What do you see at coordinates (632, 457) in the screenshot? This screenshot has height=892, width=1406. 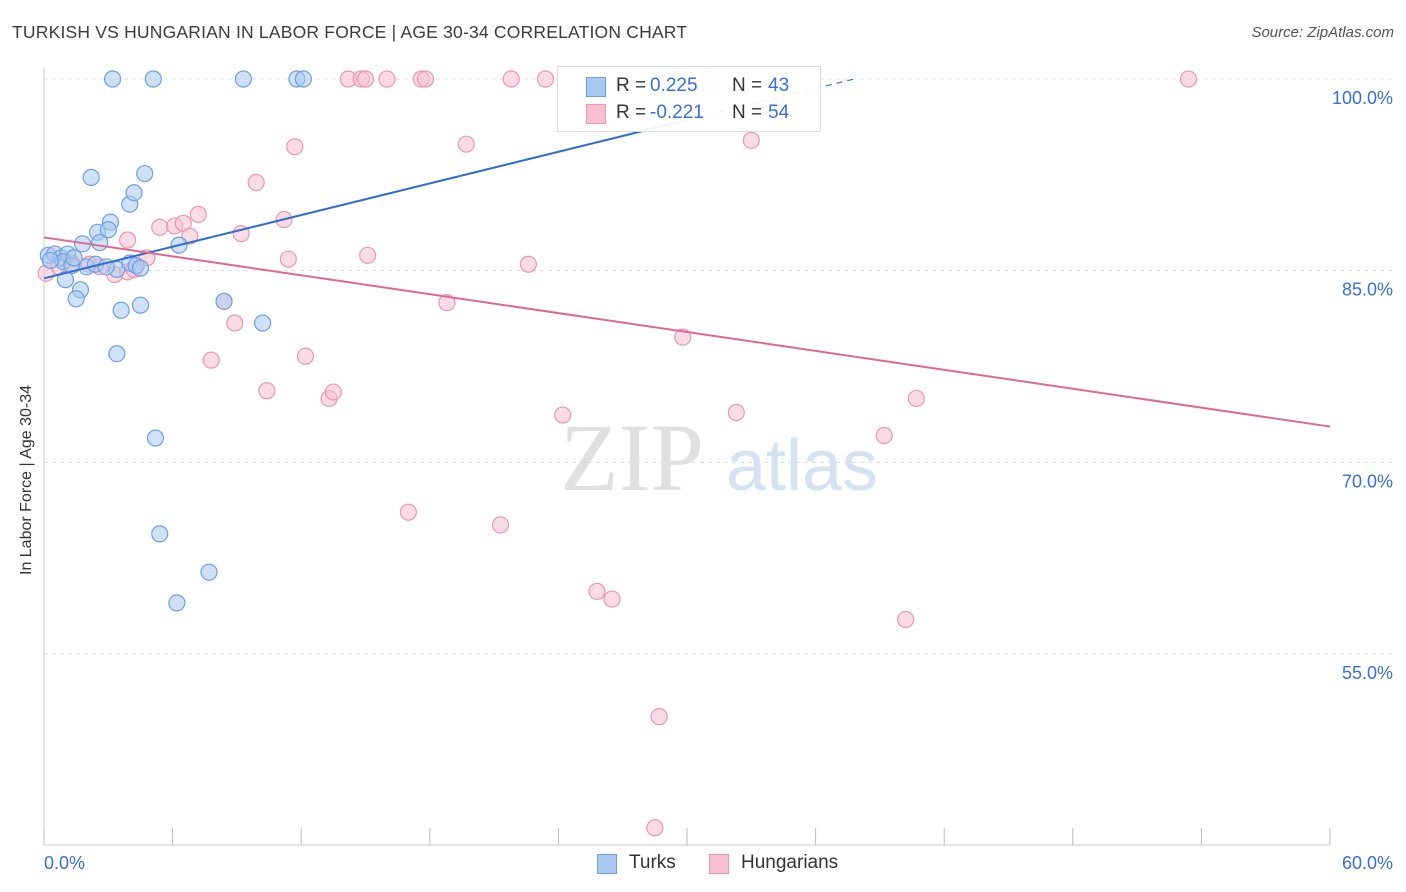 I see `watermark-zip: ZIP` at bounding box center [632, 457].